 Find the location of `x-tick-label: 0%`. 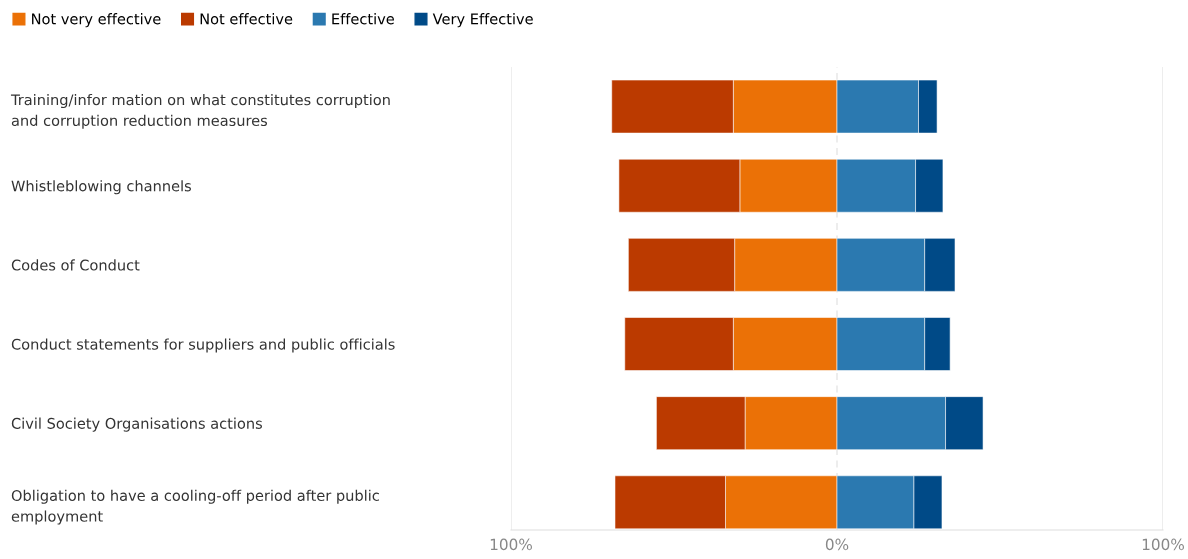

x-tick-label: 0% is located at coordinates (837, 544).